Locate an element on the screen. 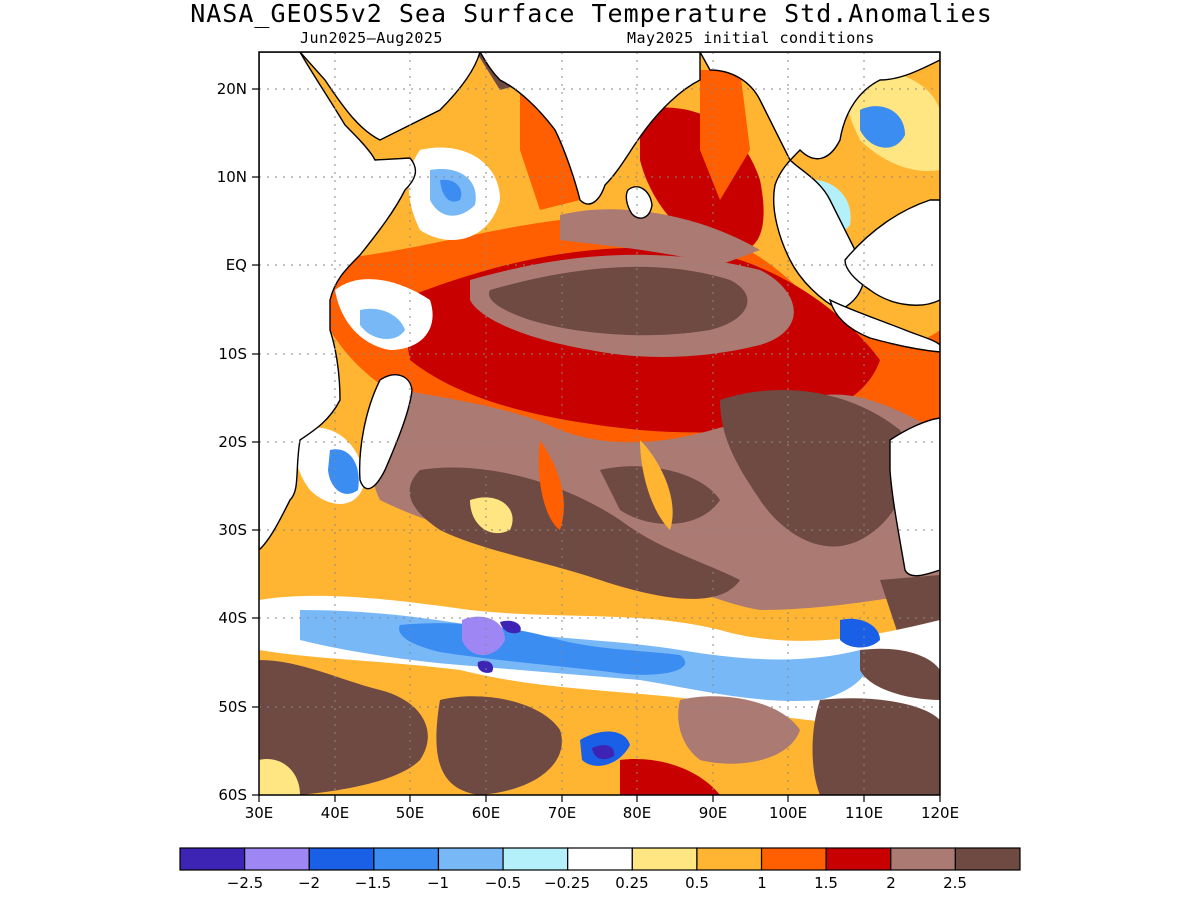  borneo-land is located at coordinates (892, 252).